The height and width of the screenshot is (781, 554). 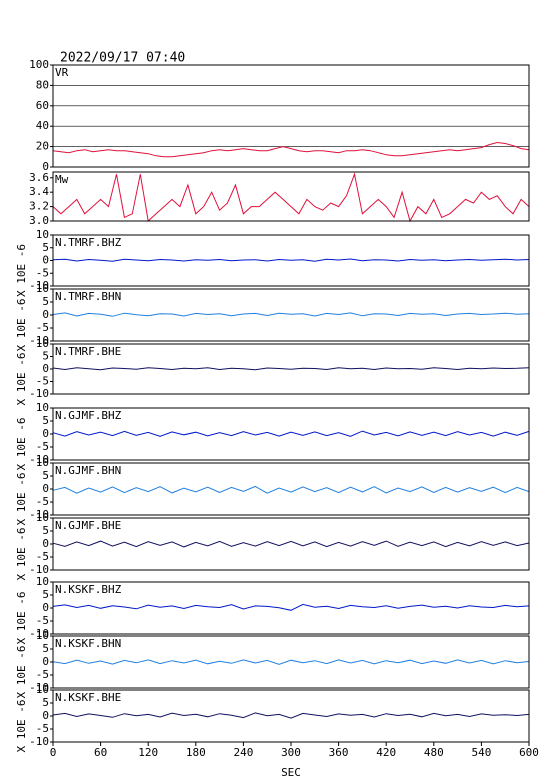 I want to click on y-tick-label: 80, so click(x=42, y=84).